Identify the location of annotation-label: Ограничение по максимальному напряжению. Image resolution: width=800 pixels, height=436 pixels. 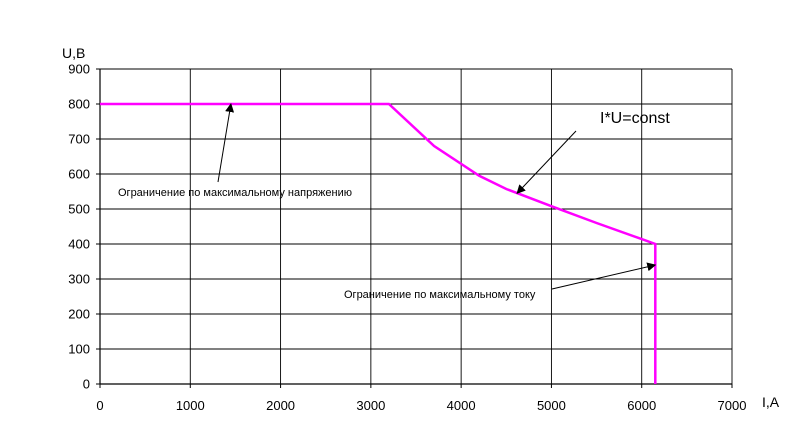
(235, 193).